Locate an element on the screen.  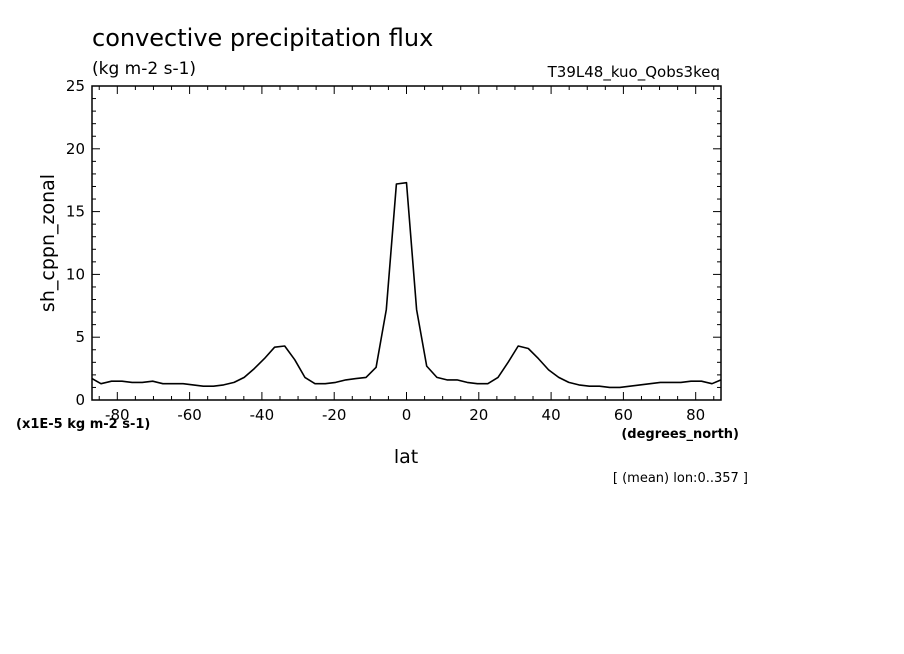
y-axis-tick-labels: 0 5 10 15 20 25 is located at coordinates (75, 243).